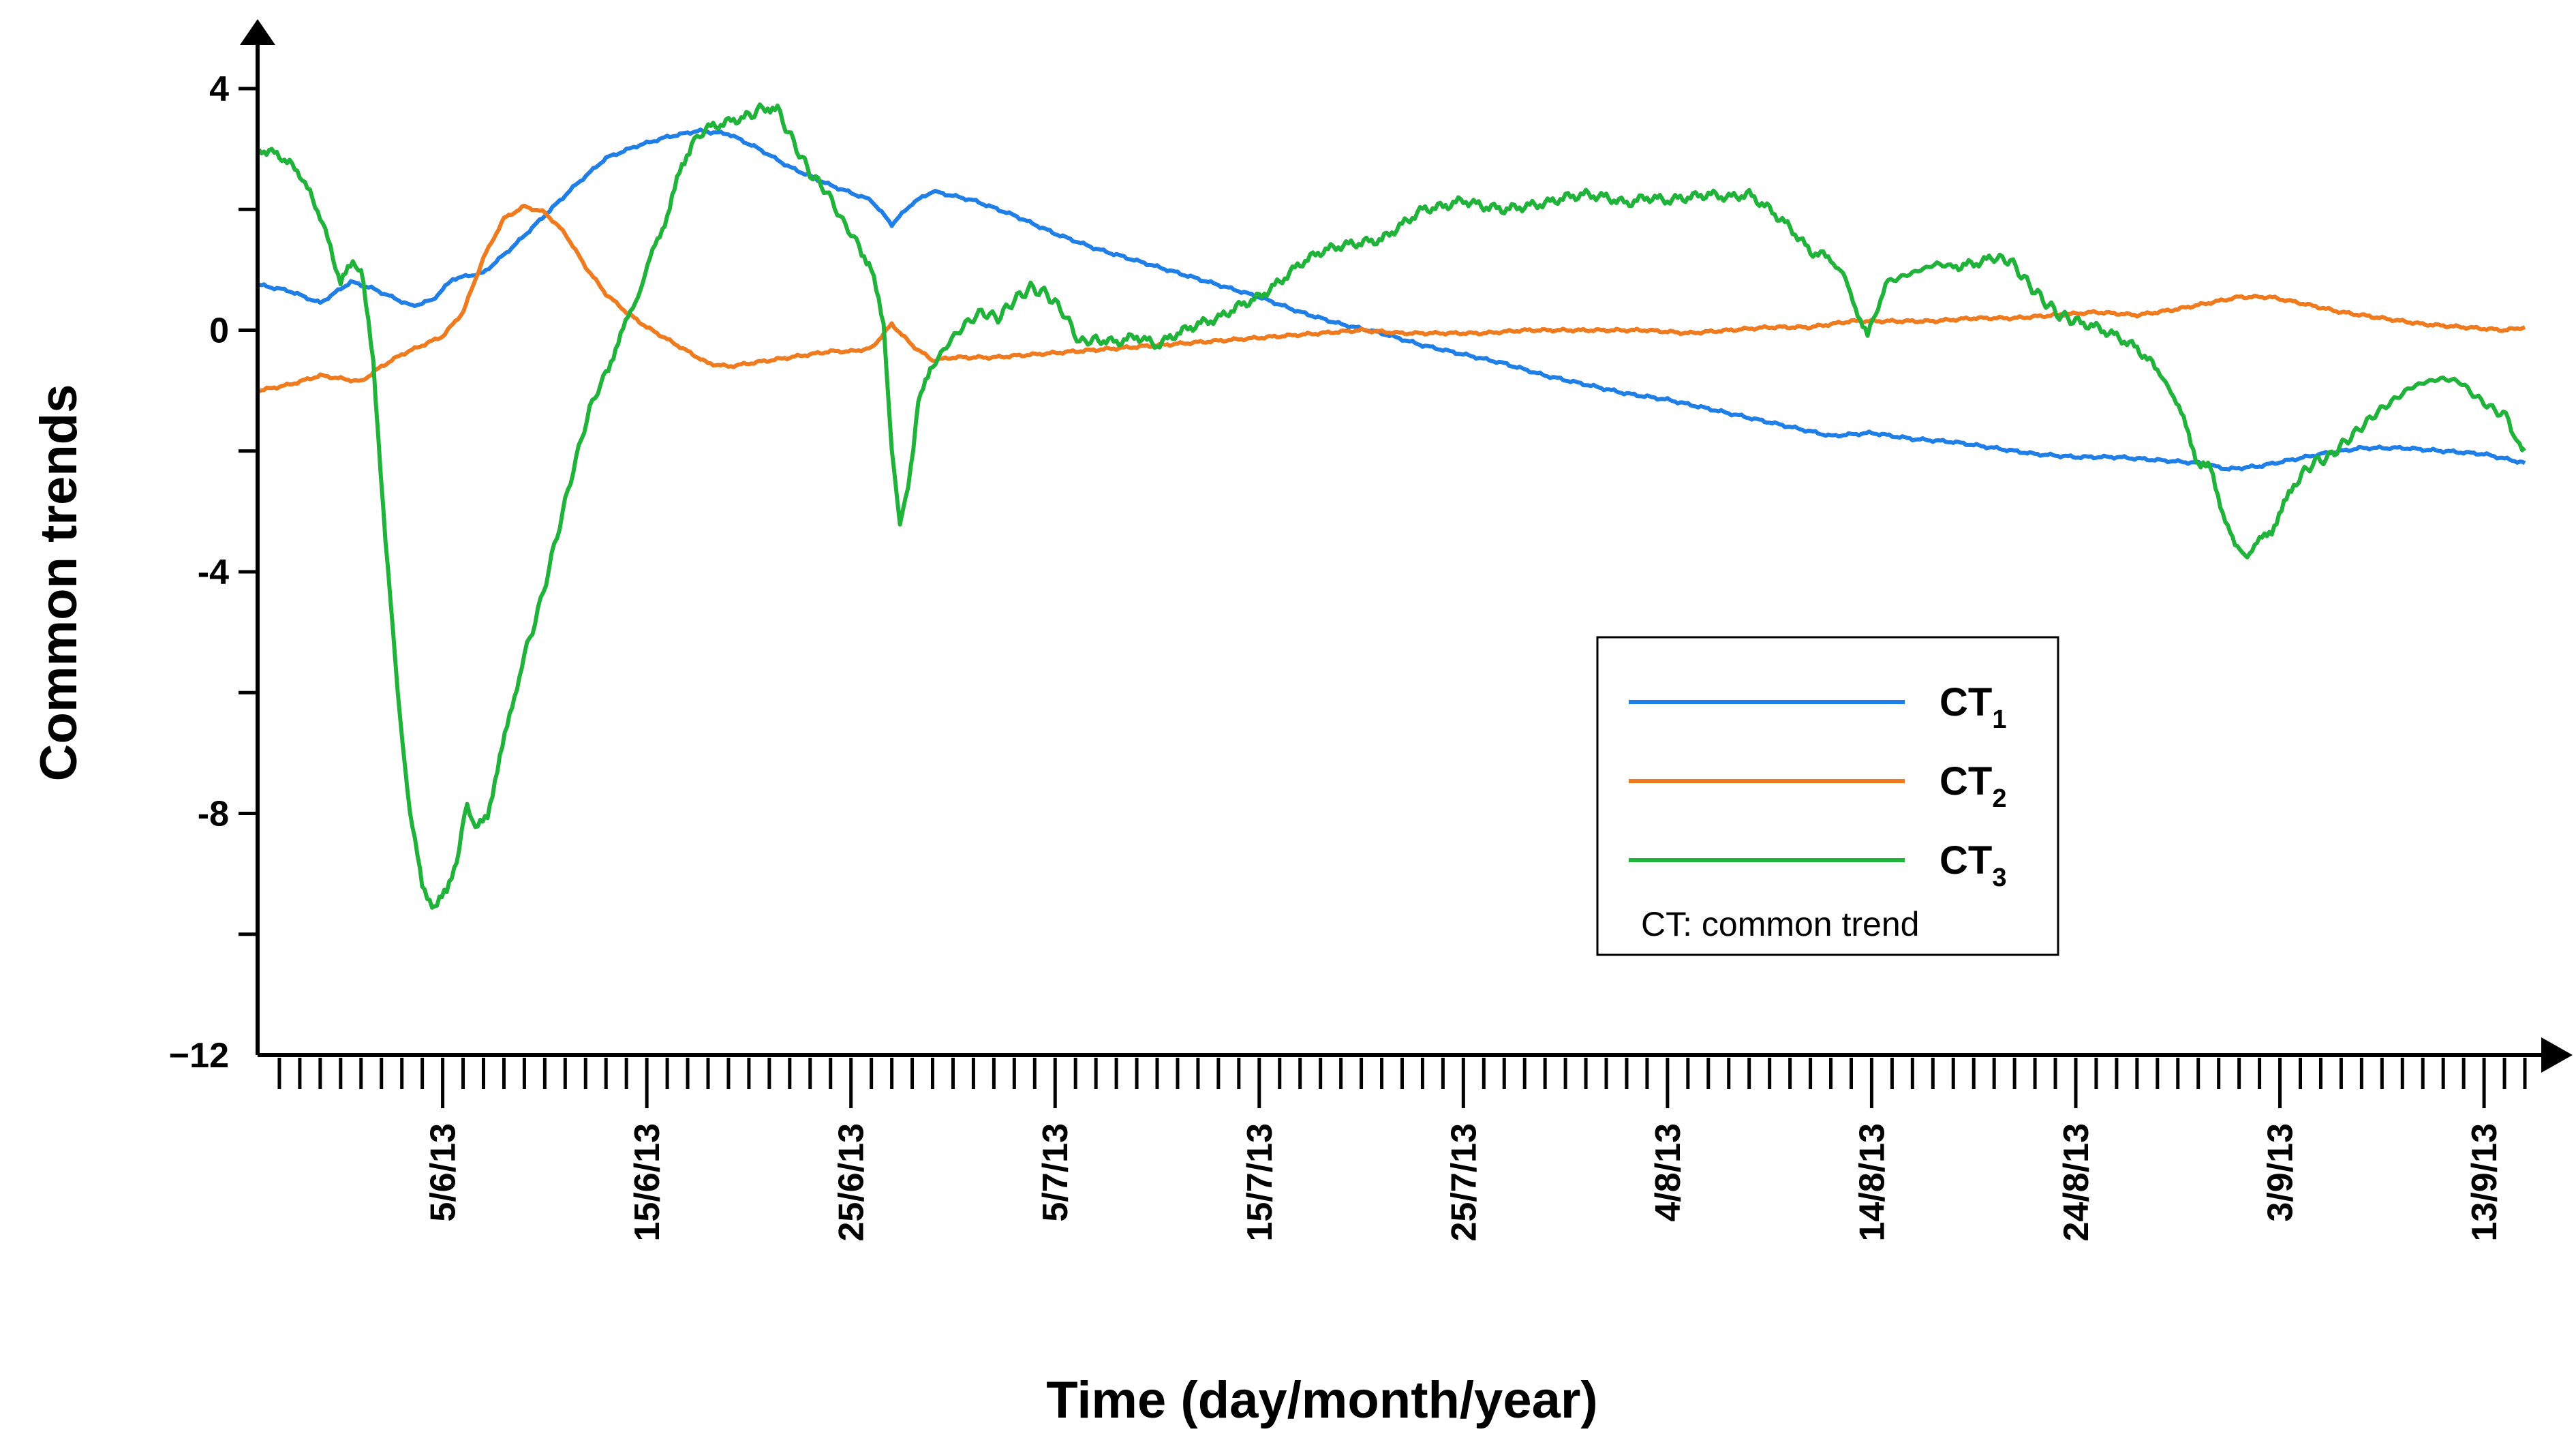 The height and width of the screenshot is (1451, 2576). I want to click on y-tick-label: -4, so click(213, 572).